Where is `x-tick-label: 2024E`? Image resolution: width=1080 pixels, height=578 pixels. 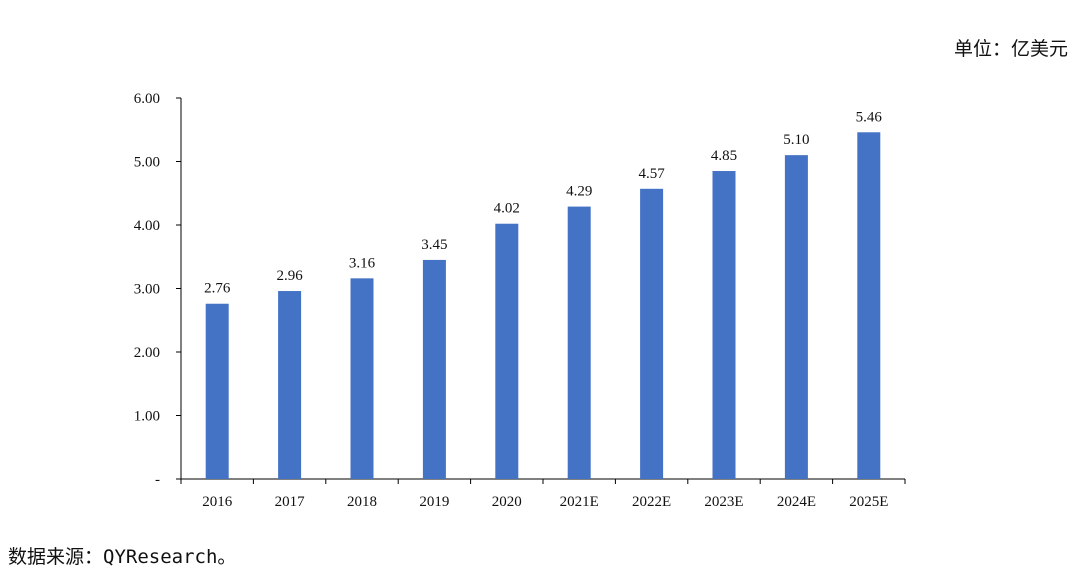 x-tick-label: 2024E is located at coordinates (796, 502).